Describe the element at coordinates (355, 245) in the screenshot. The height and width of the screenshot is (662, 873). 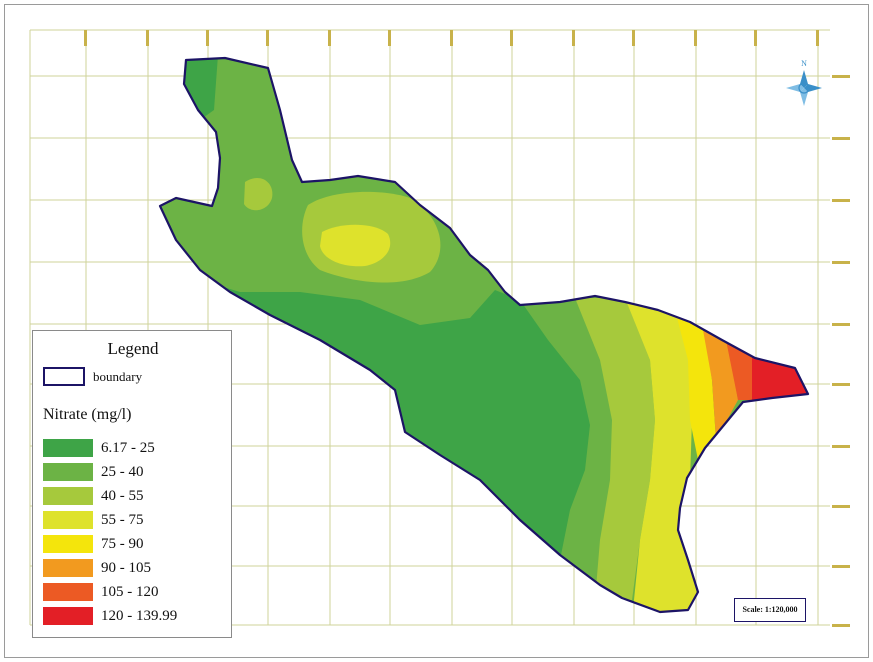
I see `zone-55-75-center` at that location.